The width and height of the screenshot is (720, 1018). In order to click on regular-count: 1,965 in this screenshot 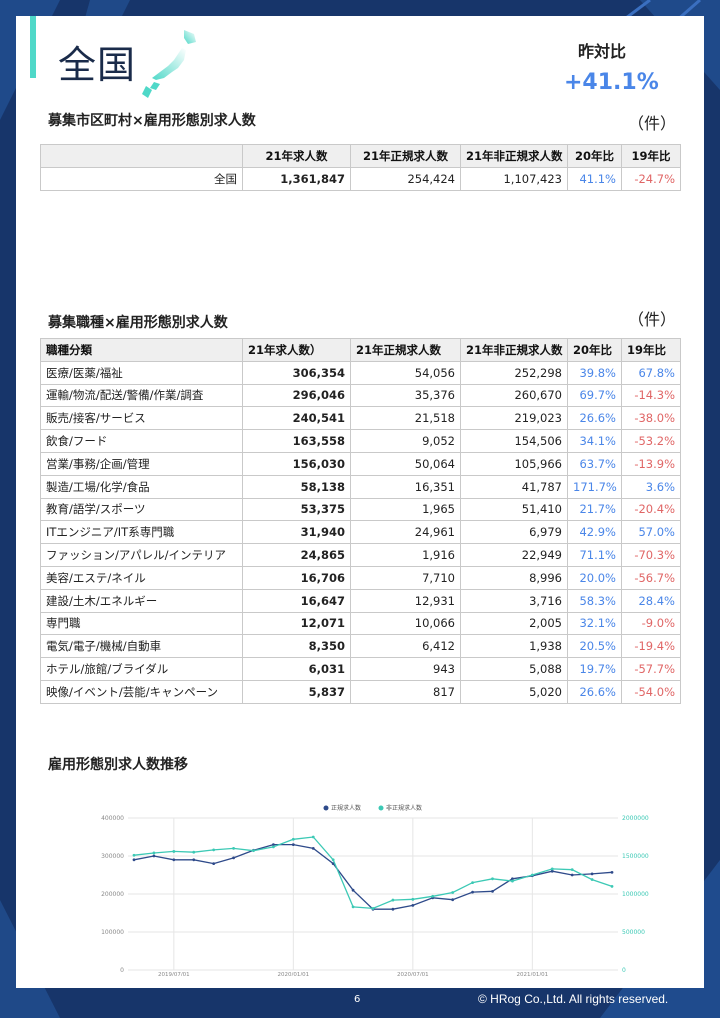, I will do `click(405, 509)`.